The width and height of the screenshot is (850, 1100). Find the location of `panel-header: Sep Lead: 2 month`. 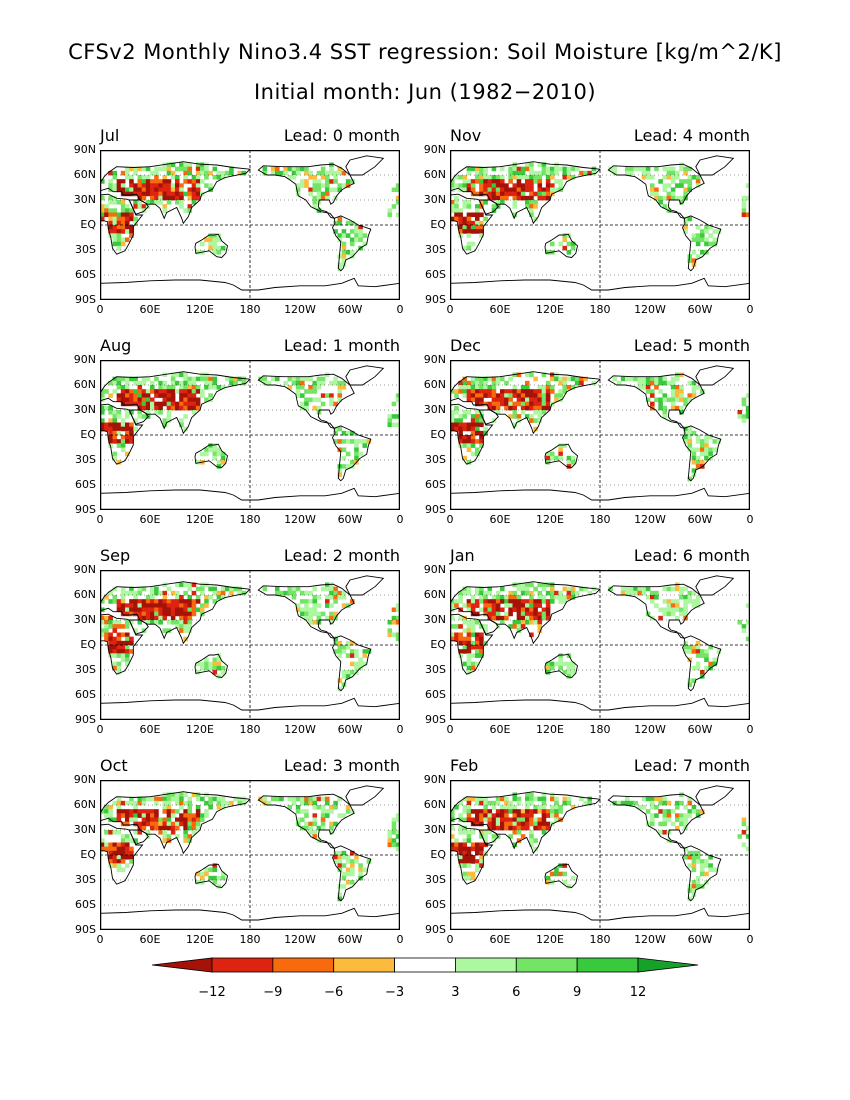

panel-header: Sep Lead: 2 month is located at coordinates (250, 556).